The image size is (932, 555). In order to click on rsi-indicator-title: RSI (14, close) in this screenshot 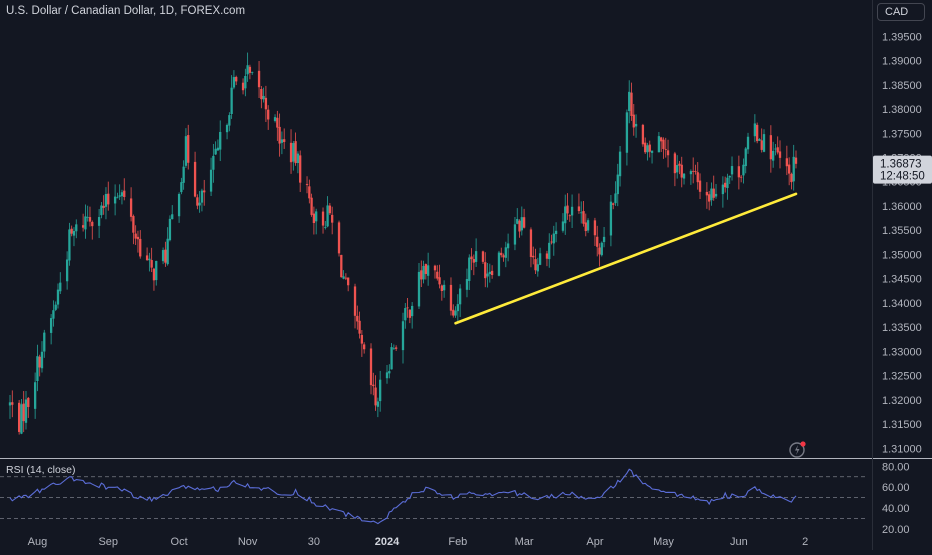, I will do `click(41, 470)`.